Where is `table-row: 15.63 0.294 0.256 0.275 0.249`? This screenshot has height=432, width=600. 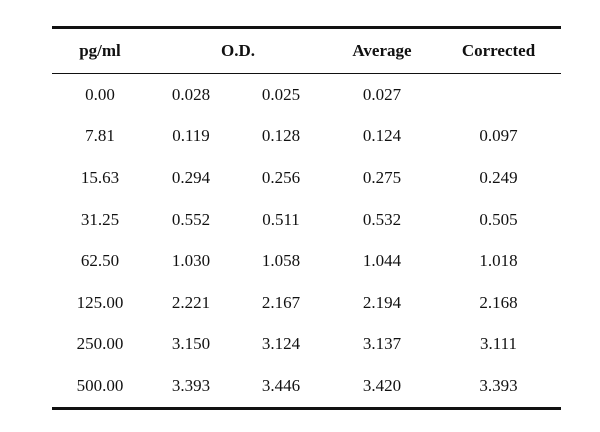
table-row: 15.63 0.294 0.256 0.275 0.249 is located at coordinates (306, 178).